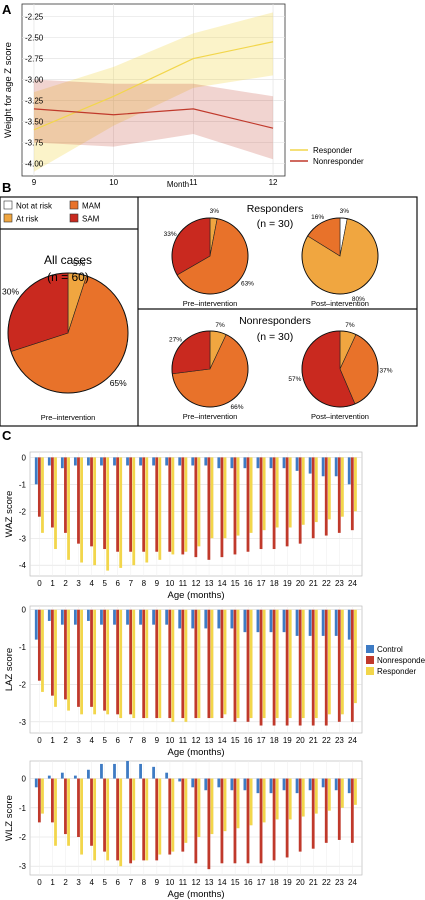 This screenshot has height=900, width=425. I want to click on subplot-xtick-label: 22, so click(326, 740).